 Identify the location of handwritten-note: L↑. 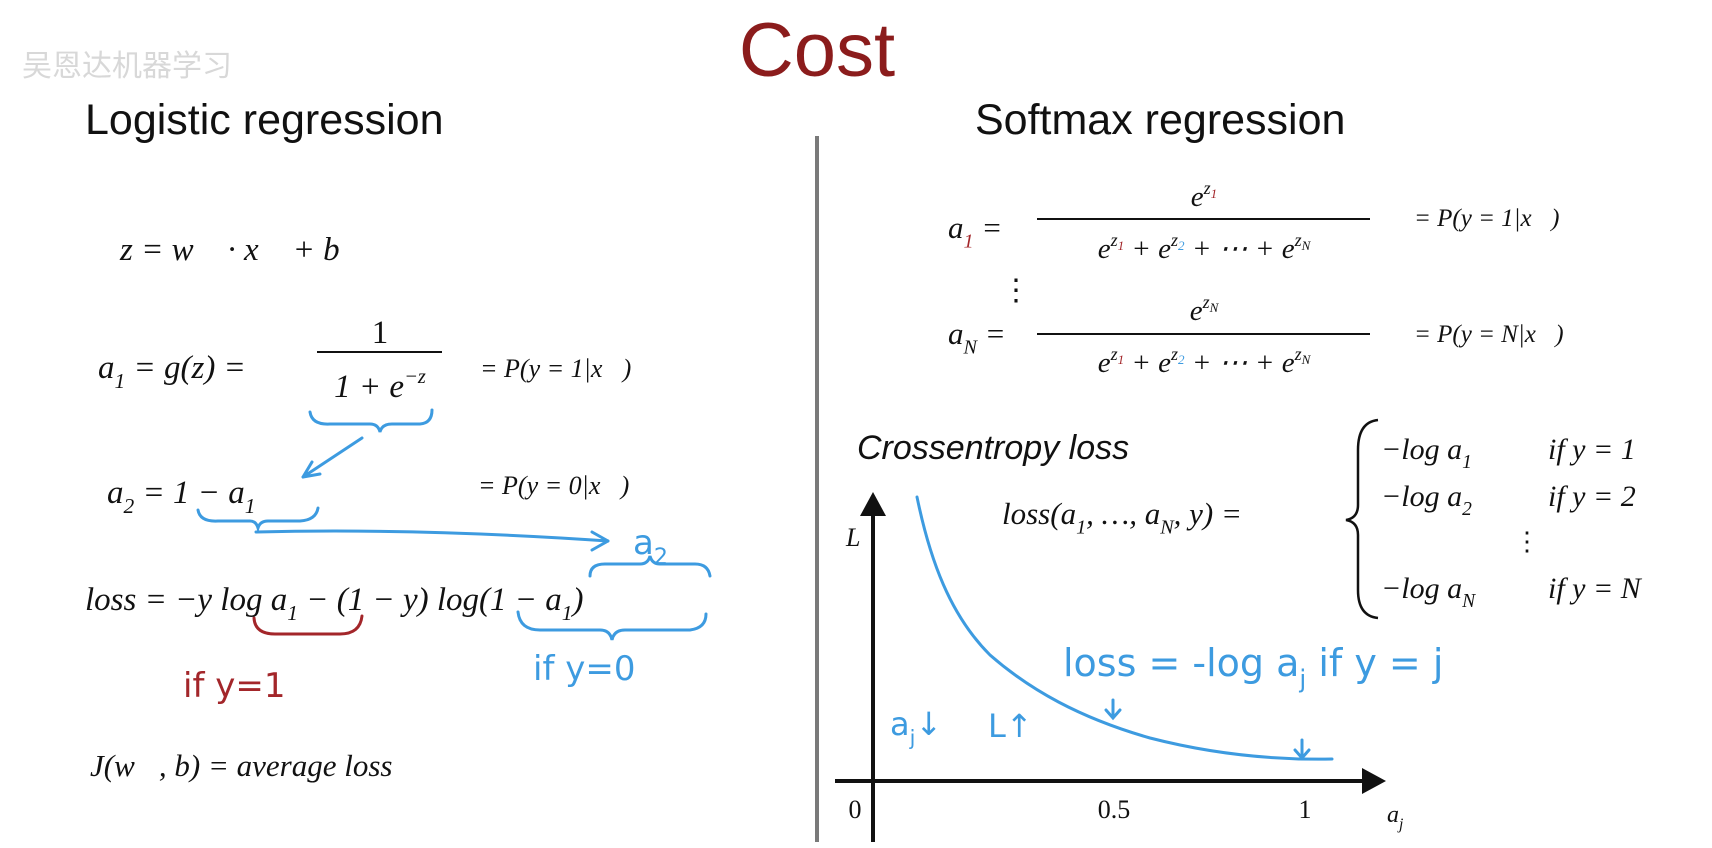
(1010, 726).